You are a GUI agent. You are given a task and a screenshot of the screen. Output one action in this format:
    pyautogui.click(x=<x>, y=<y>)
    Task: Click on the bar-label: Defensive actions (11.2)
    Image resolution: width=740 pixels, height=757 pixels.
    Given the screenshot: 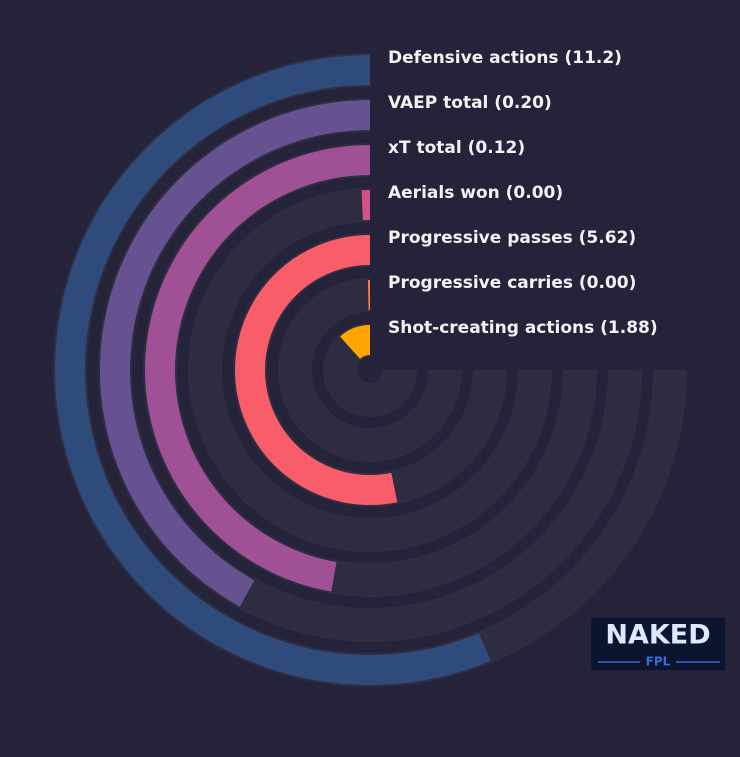 What is the action you would take?
    pyautogui.click(x=505, y=58)
    